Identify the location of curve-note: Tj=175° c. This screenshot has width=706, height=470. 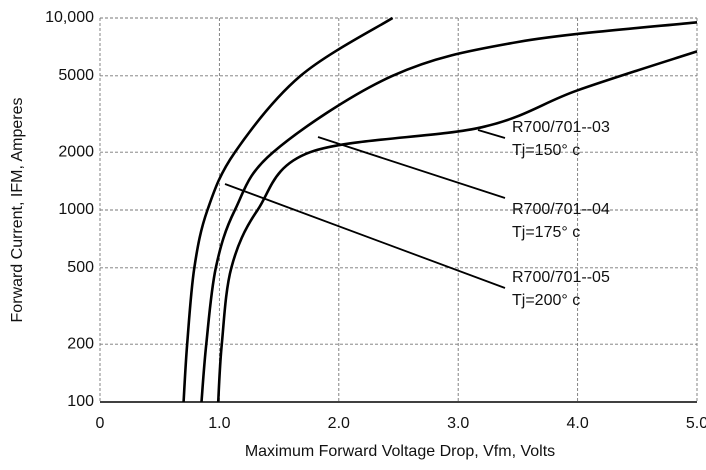
(546, 232).